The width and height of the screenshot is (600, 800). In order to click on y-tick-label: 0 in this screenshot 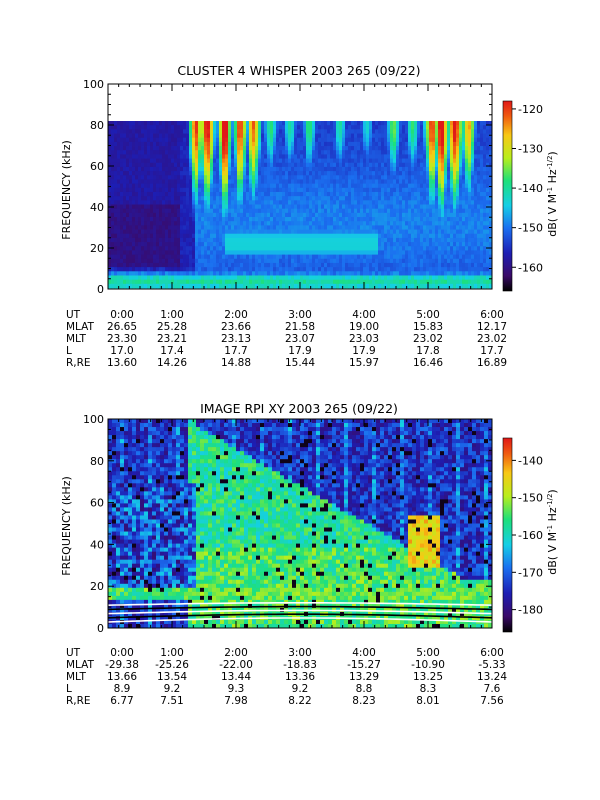, I will do `click(100, 628)`.